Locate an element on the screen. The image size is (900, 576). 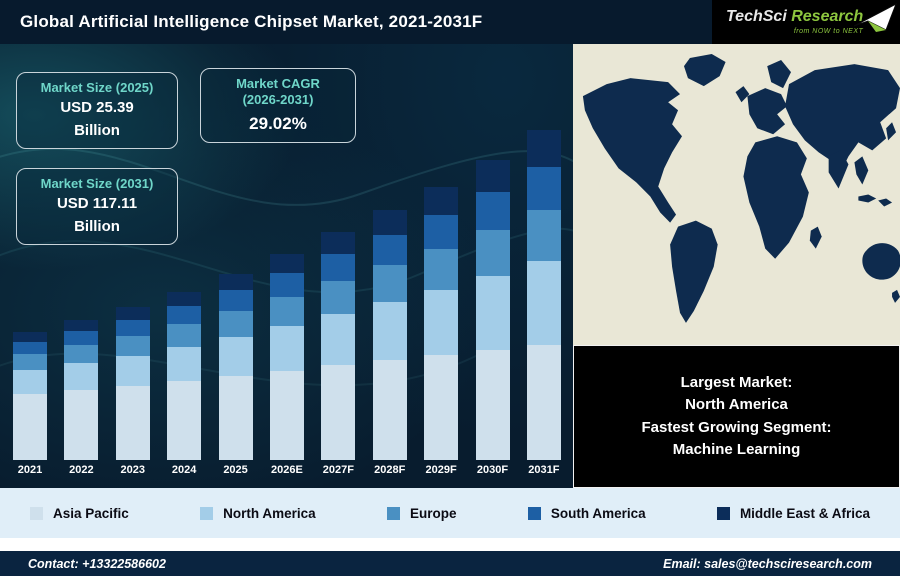
bar-column-2030f: 2030F is located at coordinates (492, 304).